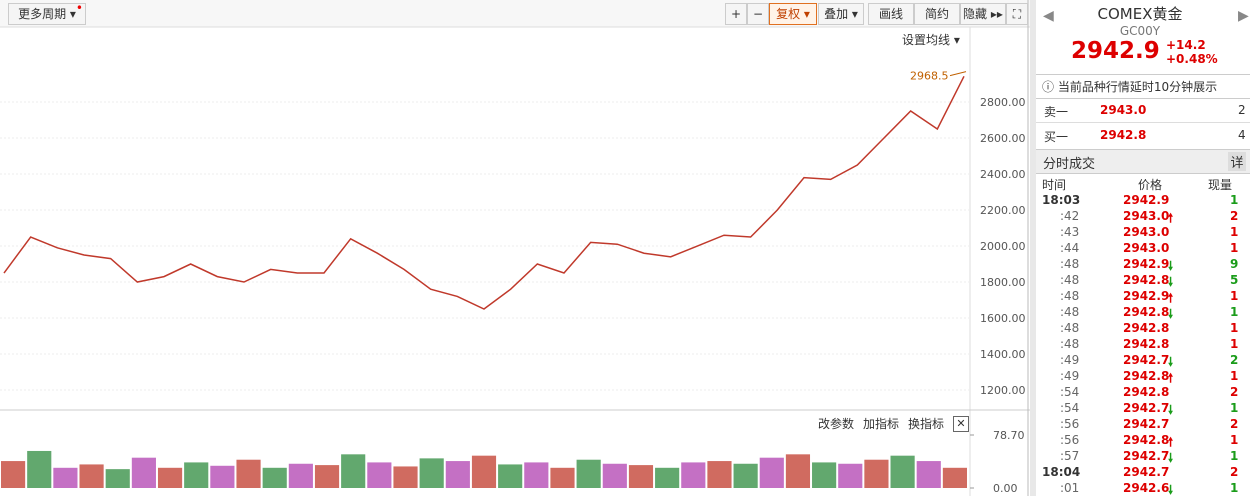  What do you see at coordinates (1017, 14) in the screenshot?
I see `fullscreen: ⛶` at bounding box center [1017, 14].